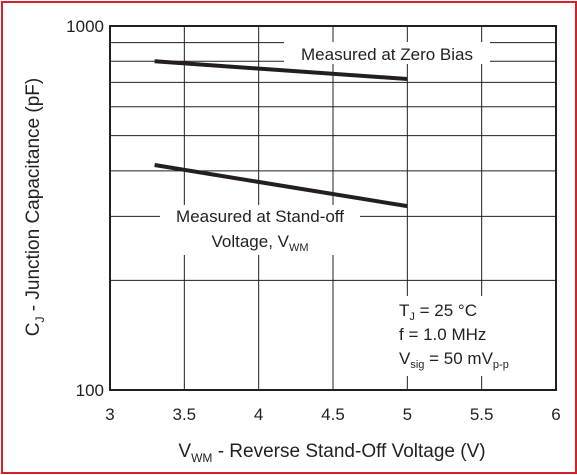 This screenshot has width=577, height=475. Describe the element at coordinates (331, 453) in the screenshot. I see `x-axis-label: VWM - Reverse Stand-Off Voltage (V)` at that location.